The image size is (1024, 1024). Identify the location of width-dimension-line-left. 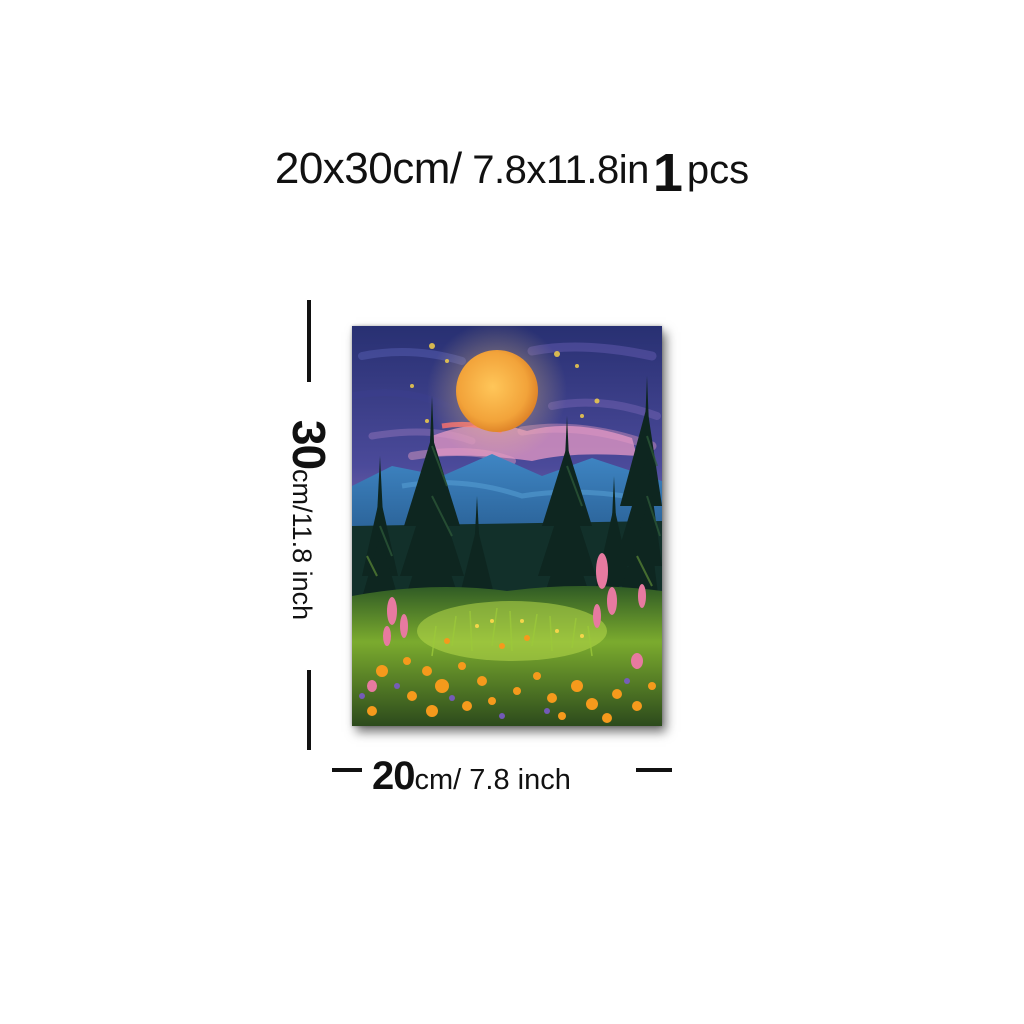
(347, 770).